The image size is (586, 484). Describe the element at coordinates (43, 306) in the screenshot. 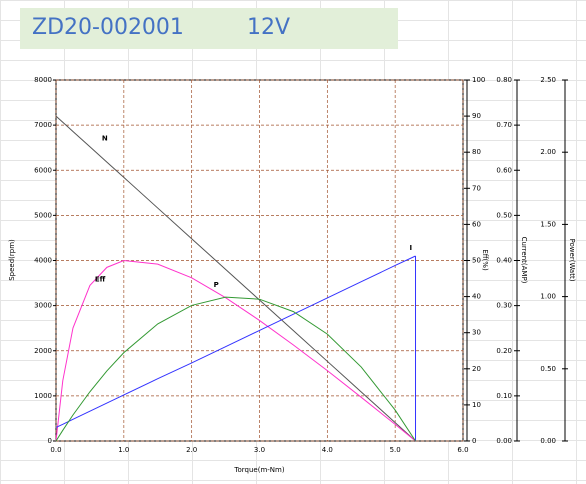

I see `y-tick-label: 3000` at that location.